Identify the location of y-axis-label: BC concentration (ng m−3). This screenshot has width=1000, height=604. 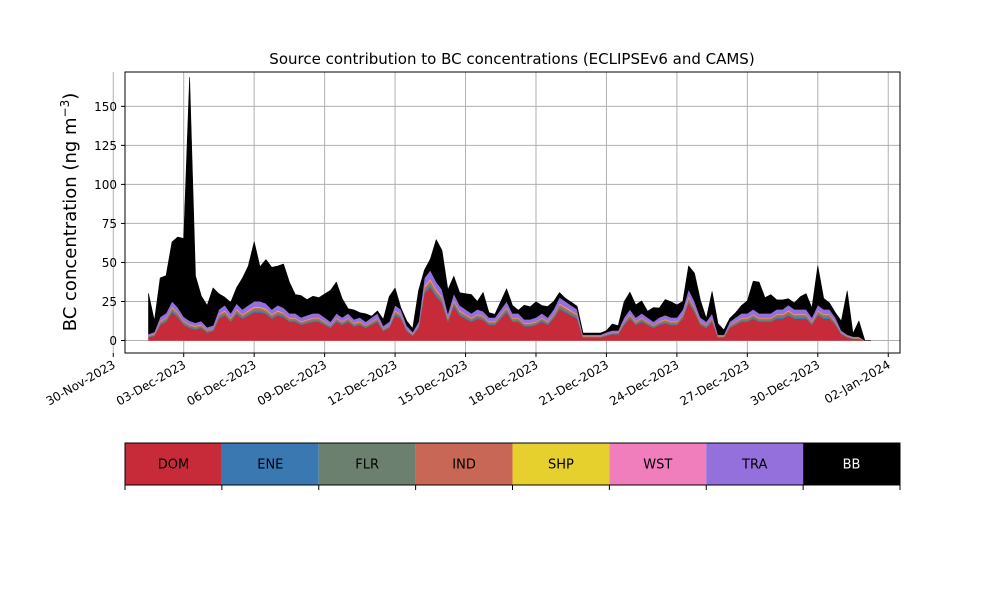
(69, 212).